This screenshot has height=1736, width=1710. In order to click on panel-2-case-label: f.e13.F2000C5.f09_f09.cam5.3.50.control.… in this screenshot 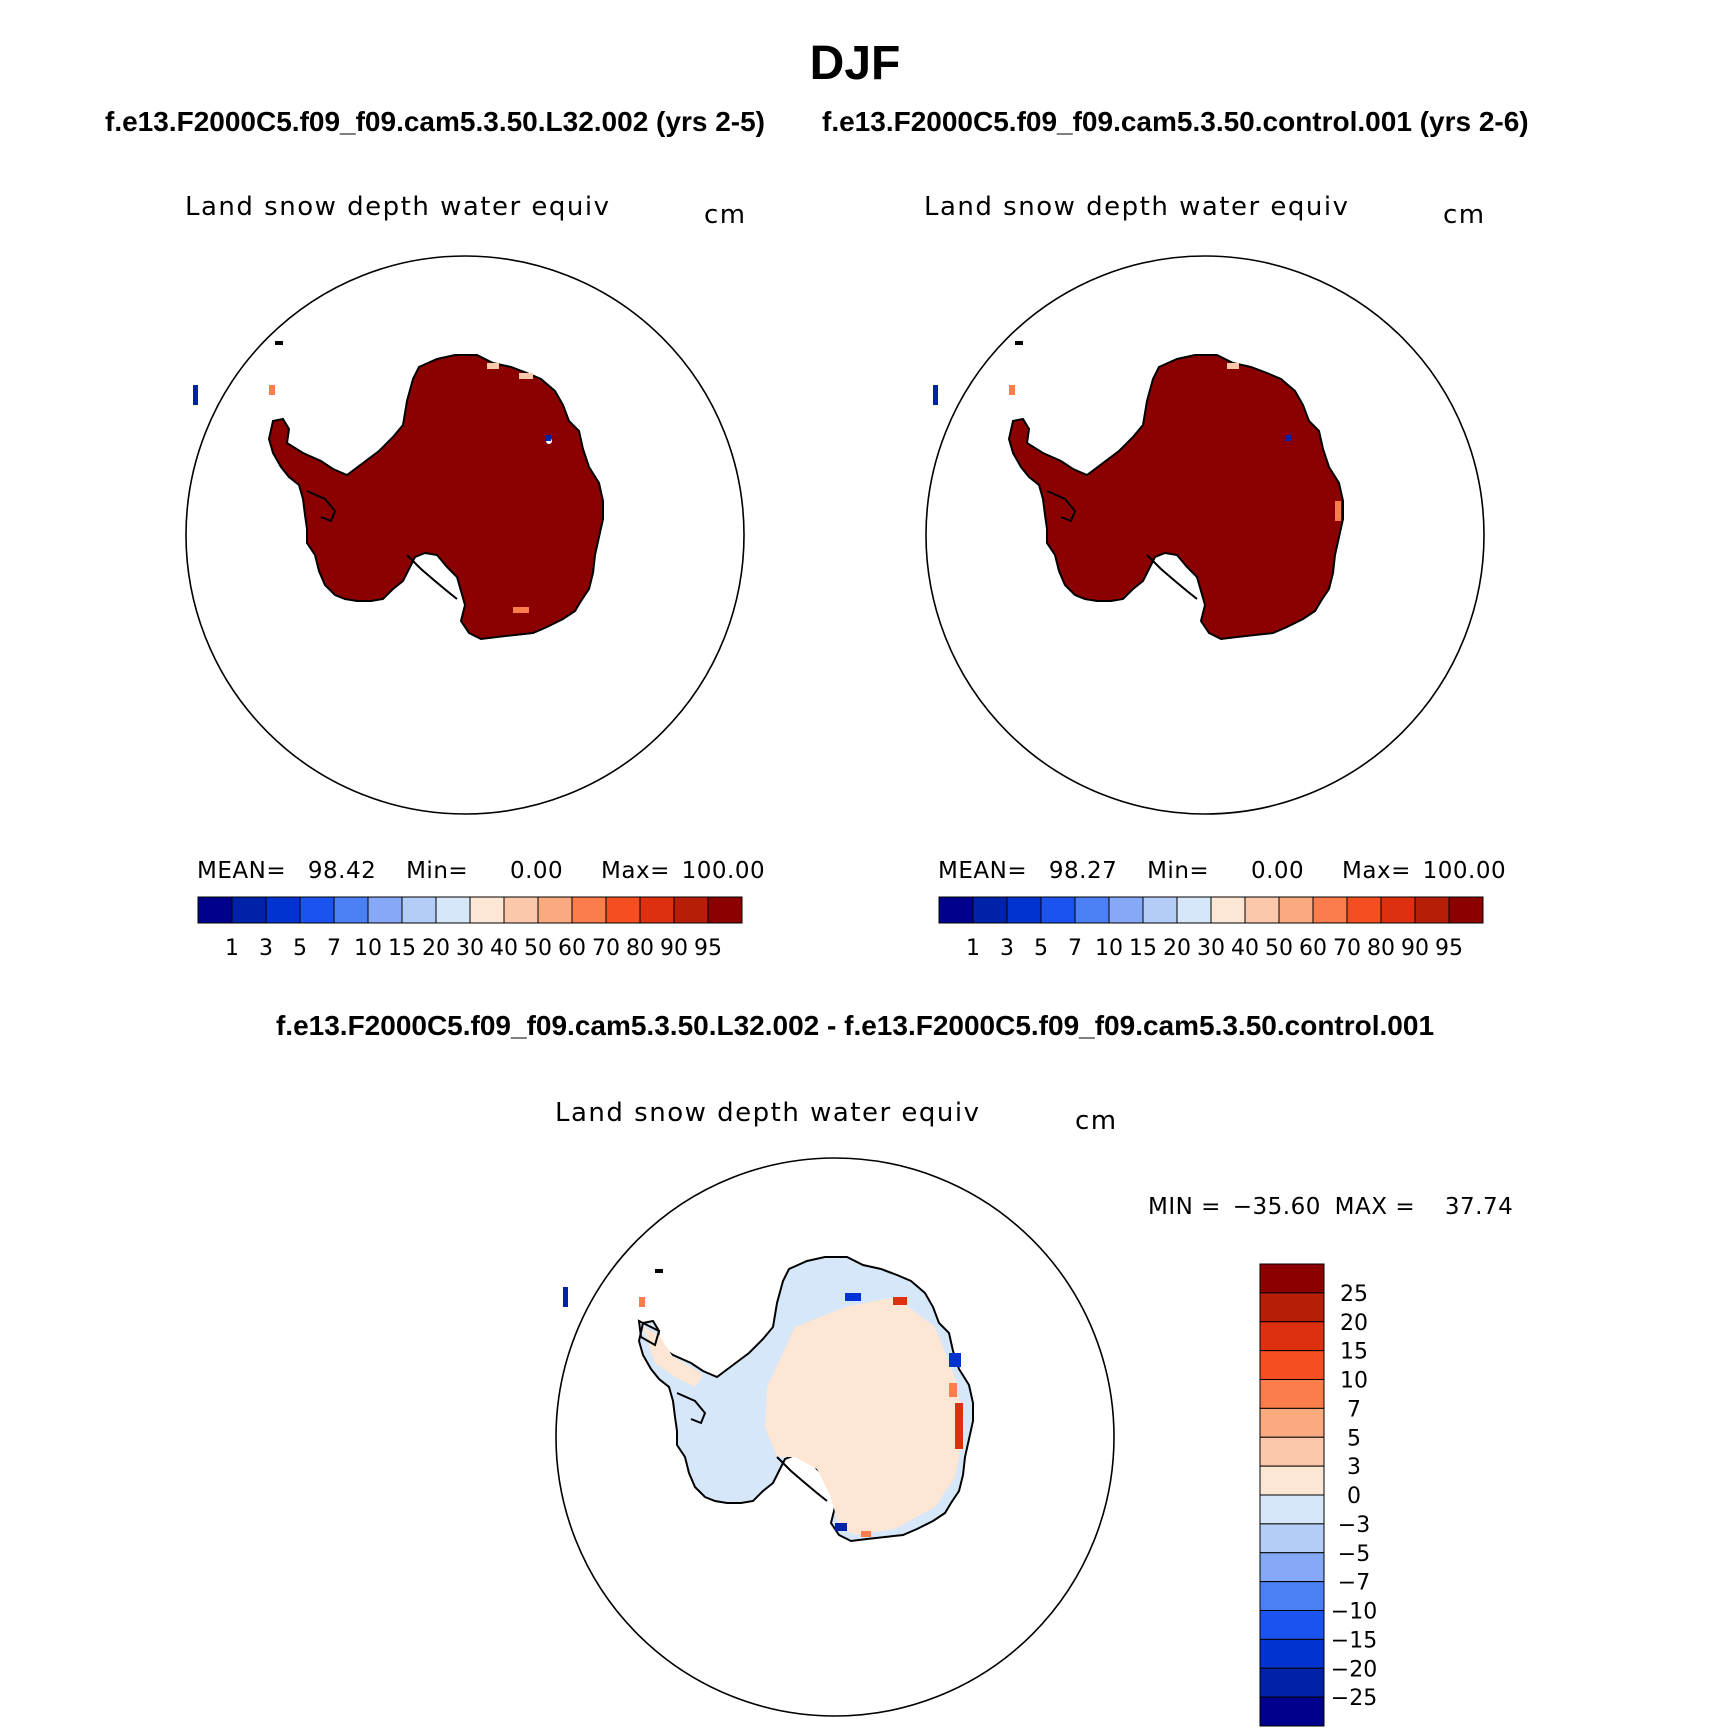, I will do `click(1175, 122)`.